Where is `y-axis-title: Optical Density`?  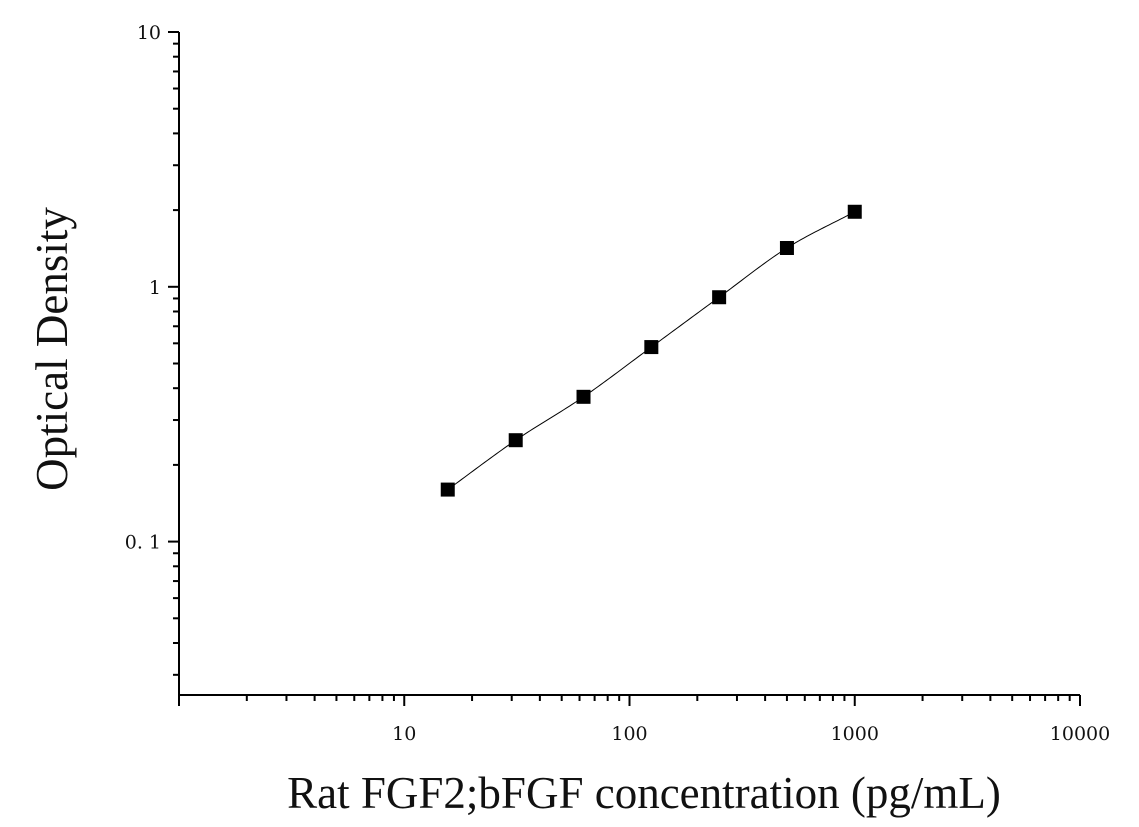 y-axis-title: Optical Density is located at coordinates (52, 349).